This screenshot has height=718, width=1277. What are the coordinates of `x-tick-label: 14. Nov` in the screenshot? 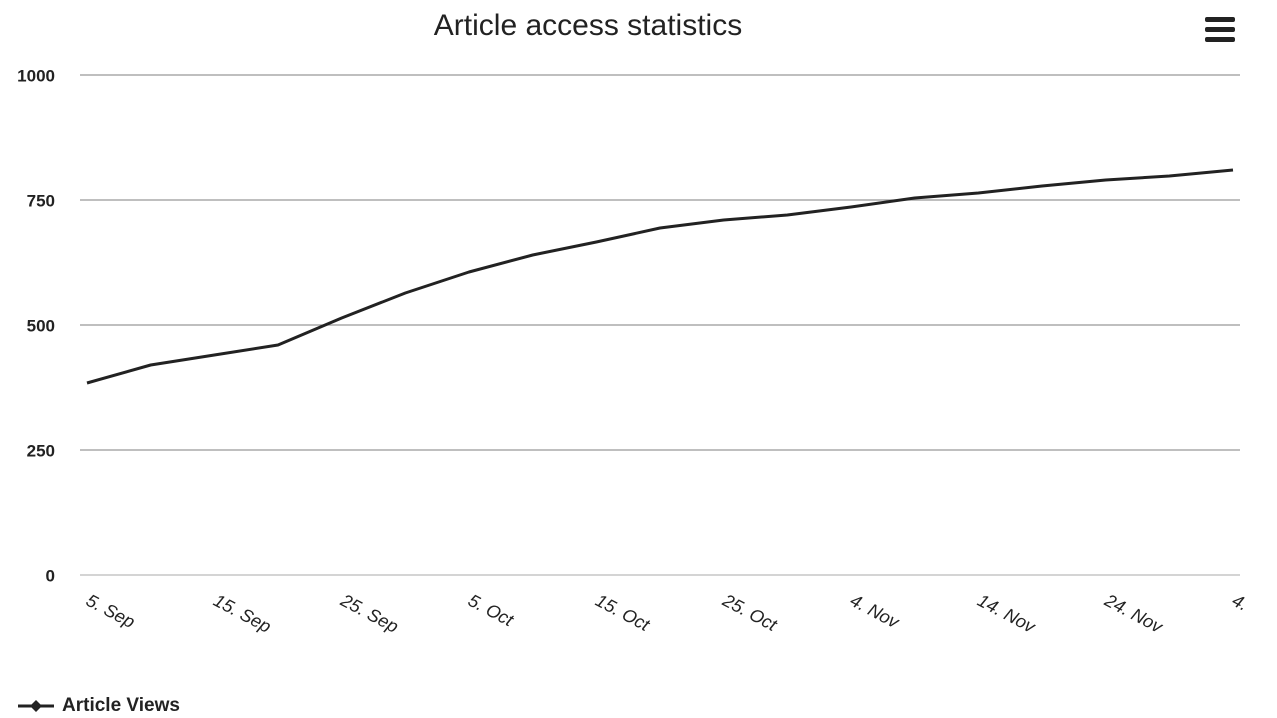 It's located at (1006, 613).